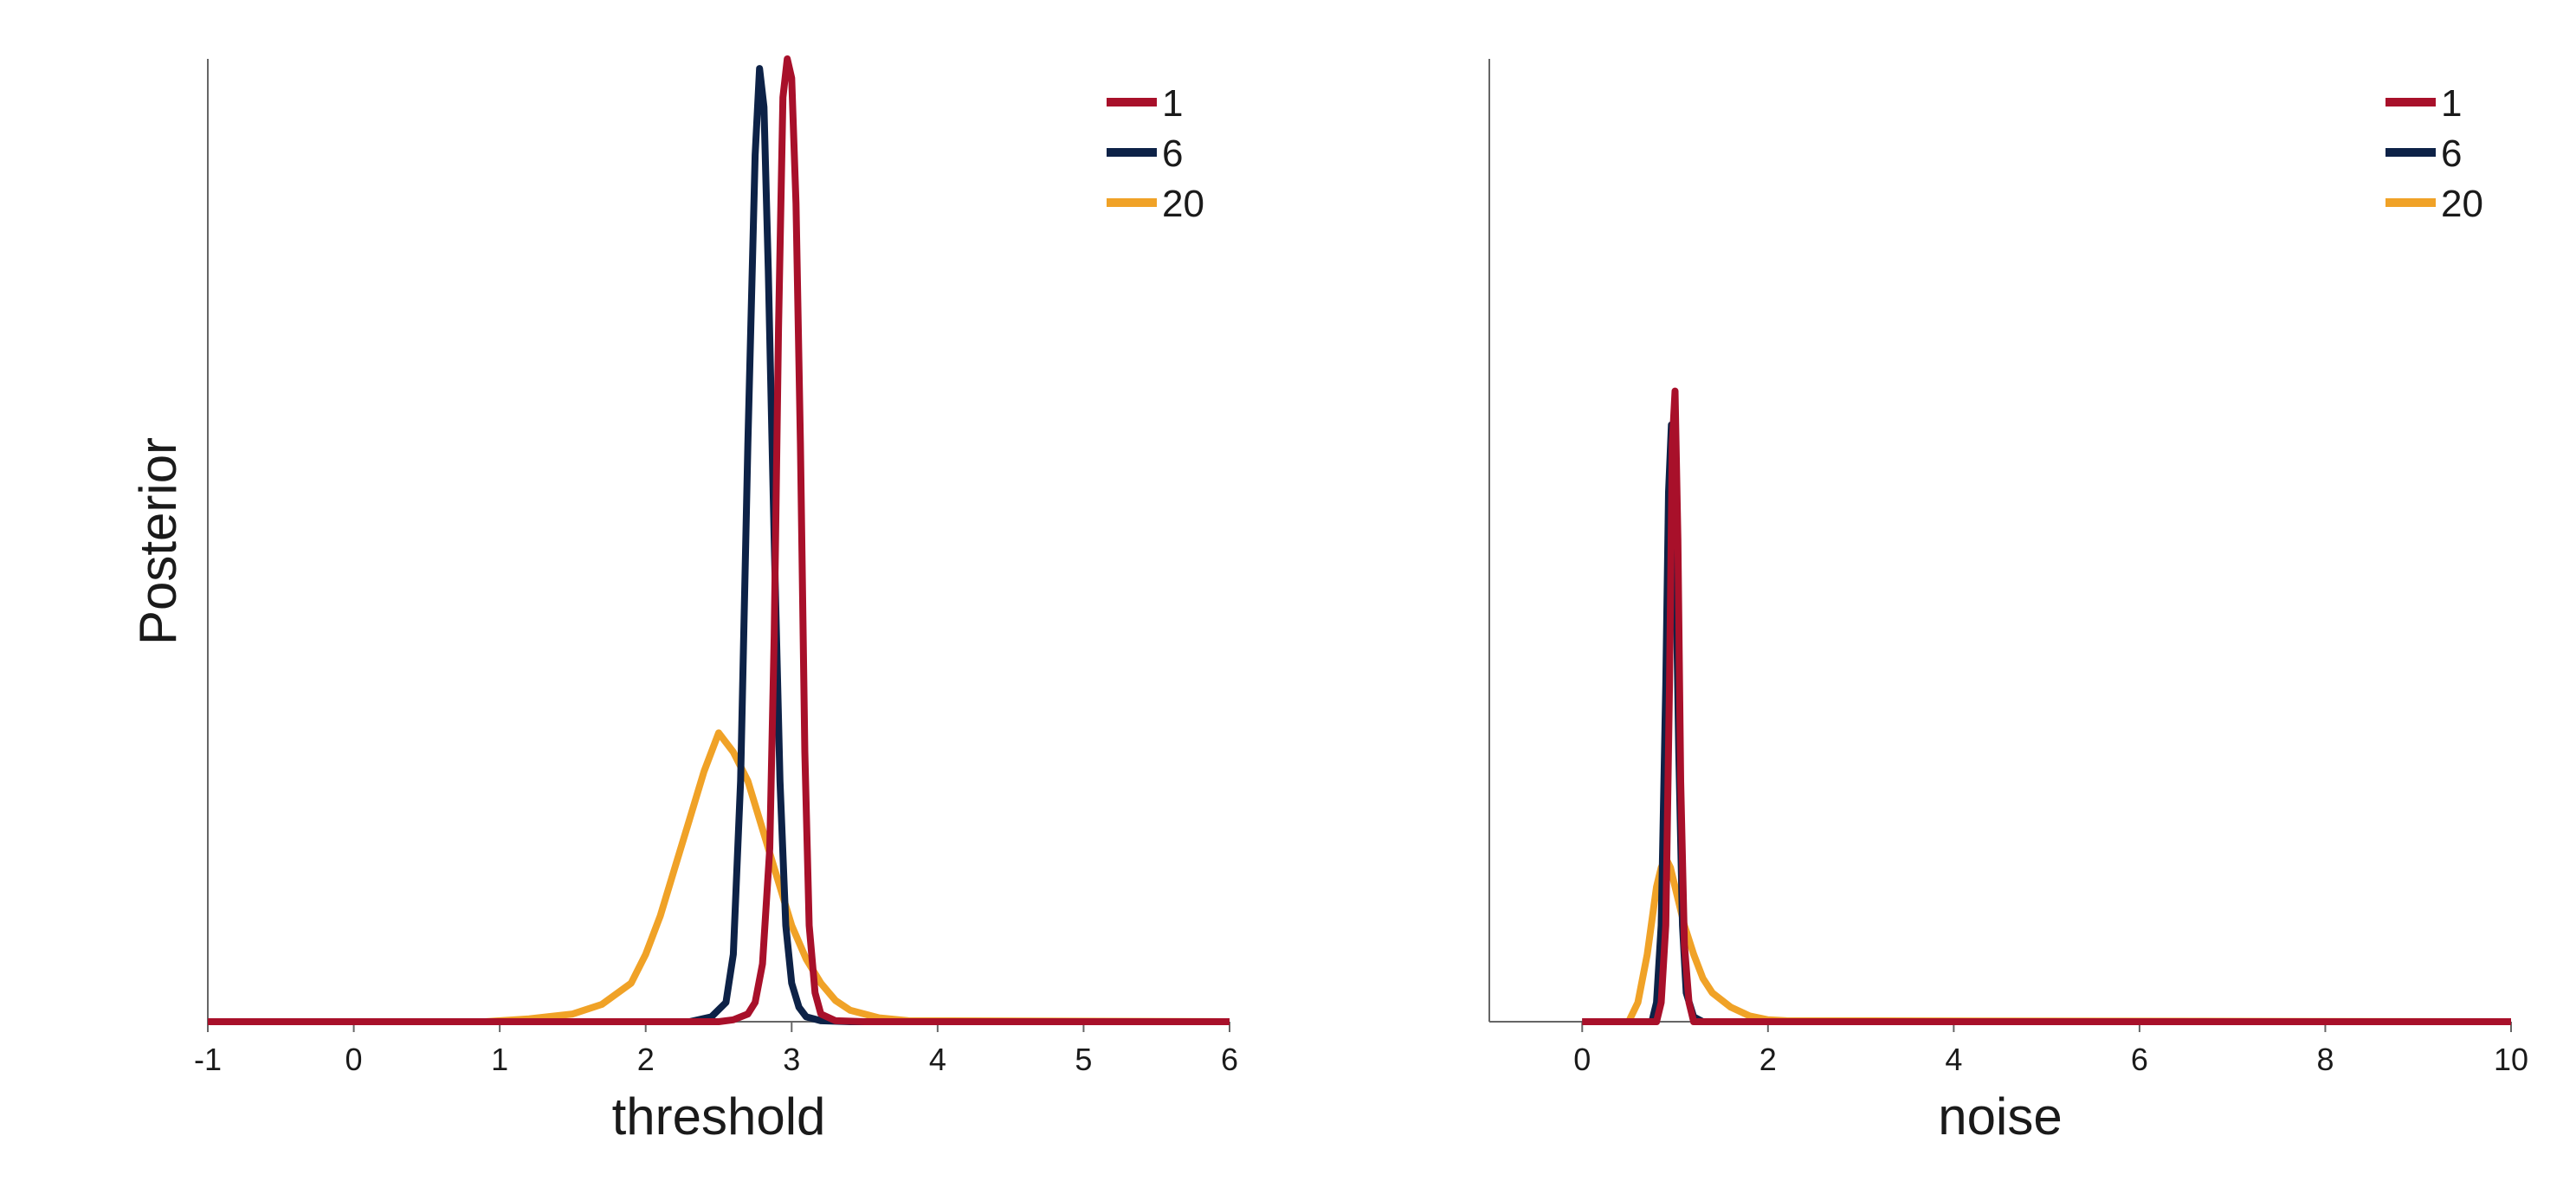 The width and height of the screenshot is (2576, 1194). What do you see at coordinates (1083, 1059) in the screenshot?
I see `x-tick-label: 5` at bounding box center [1083, 1059].